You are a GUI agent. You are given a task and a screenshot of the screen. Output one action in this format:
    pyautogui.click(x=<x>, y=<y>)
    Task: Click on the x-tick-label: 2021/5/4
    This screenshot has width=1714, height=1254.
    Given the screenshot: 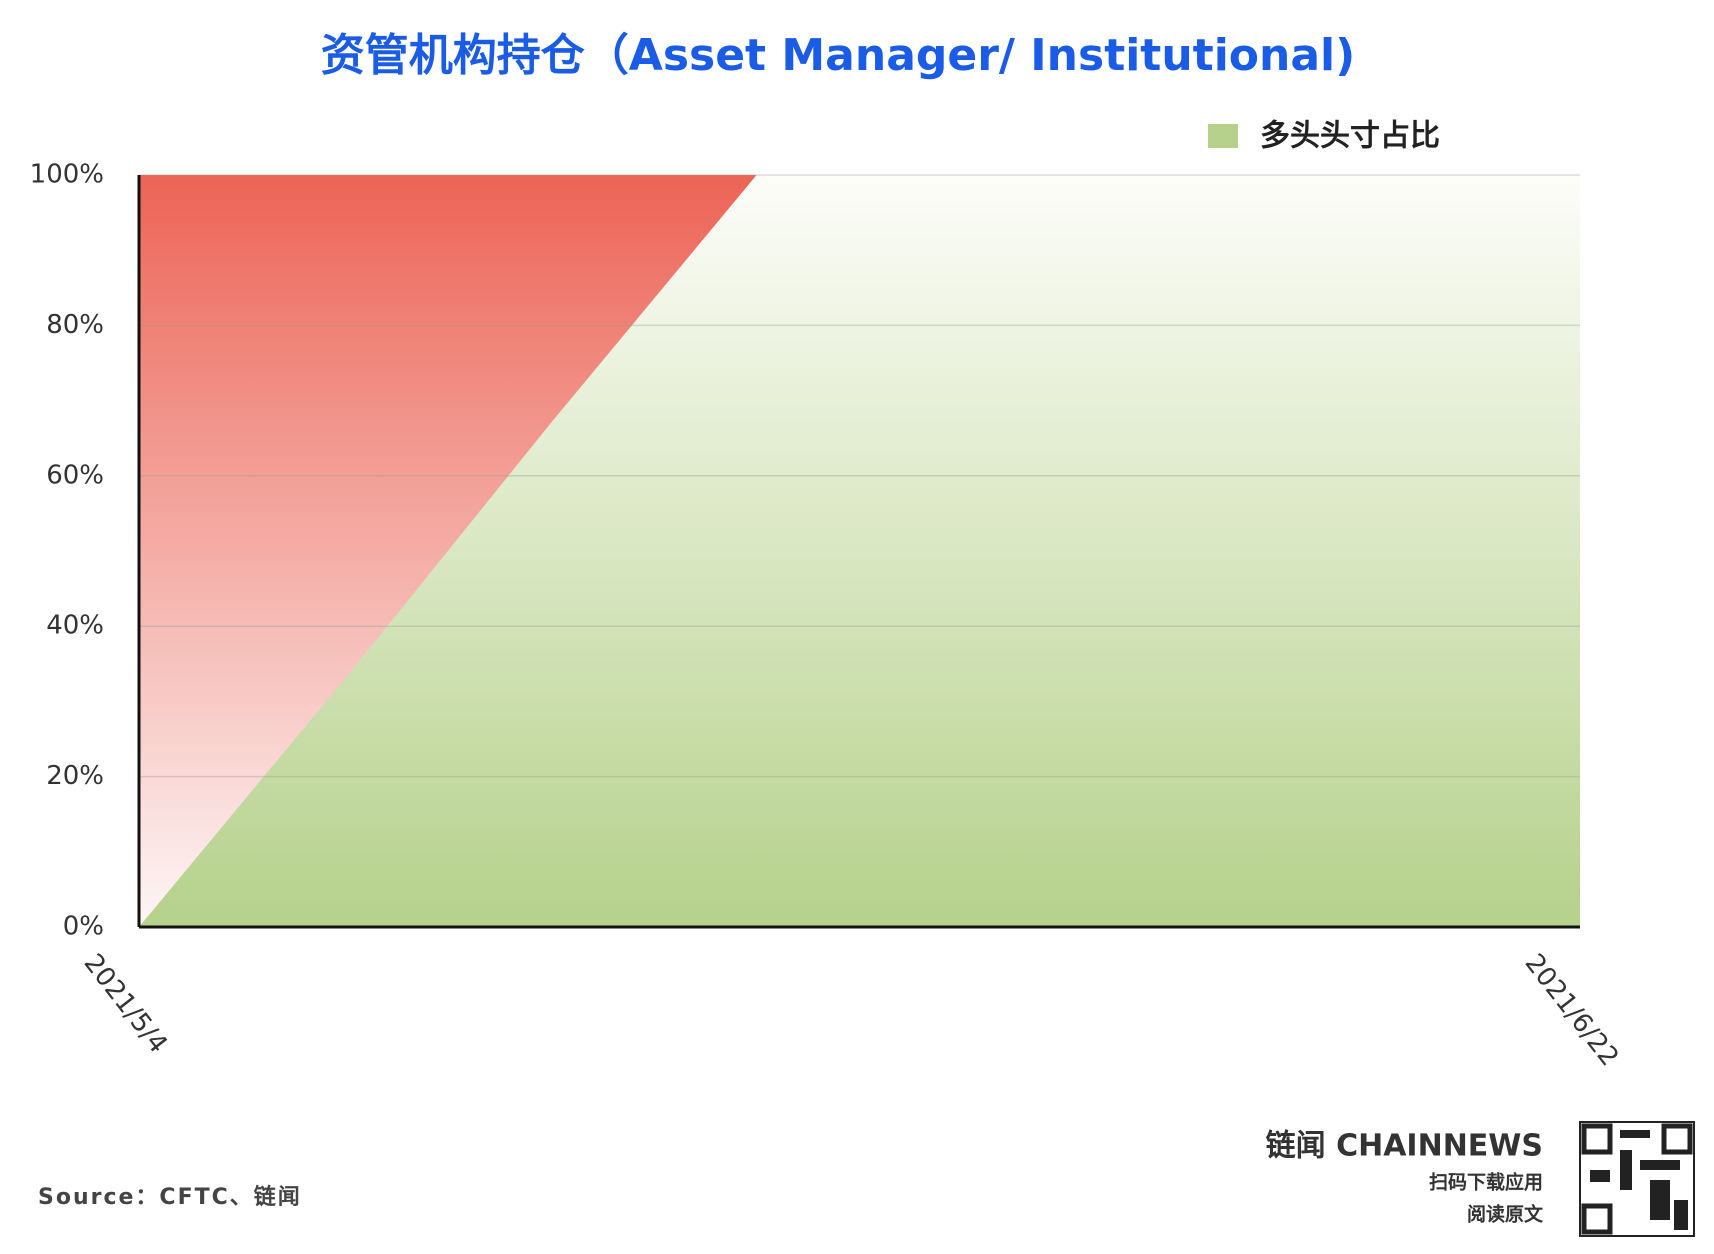 What is the action you would take?
    pyautogui.click(x=126, y=1003)
    